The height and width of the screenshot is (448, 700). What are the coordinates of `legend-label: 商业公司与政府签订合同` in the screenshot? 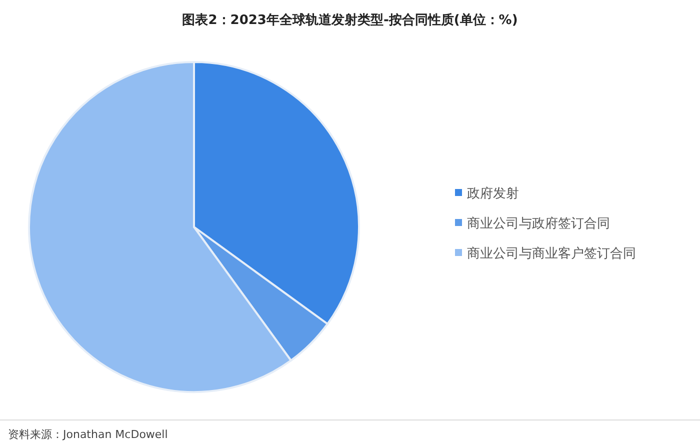 It's located at (538, 224).